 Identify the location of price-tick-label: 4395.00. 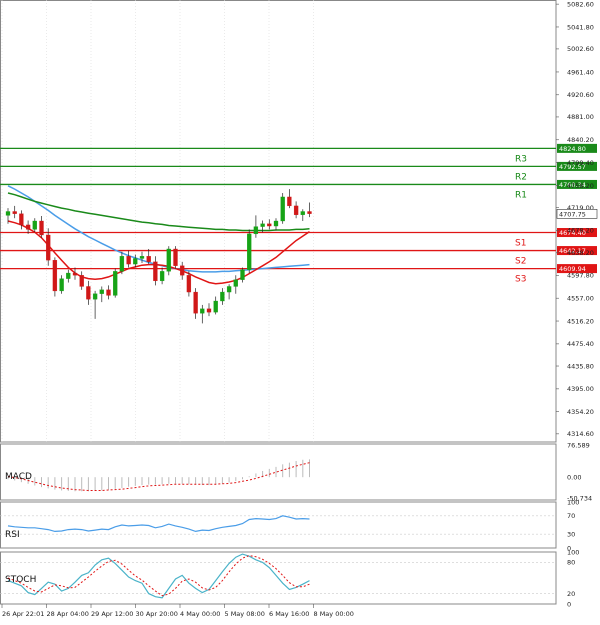
(580, 389).